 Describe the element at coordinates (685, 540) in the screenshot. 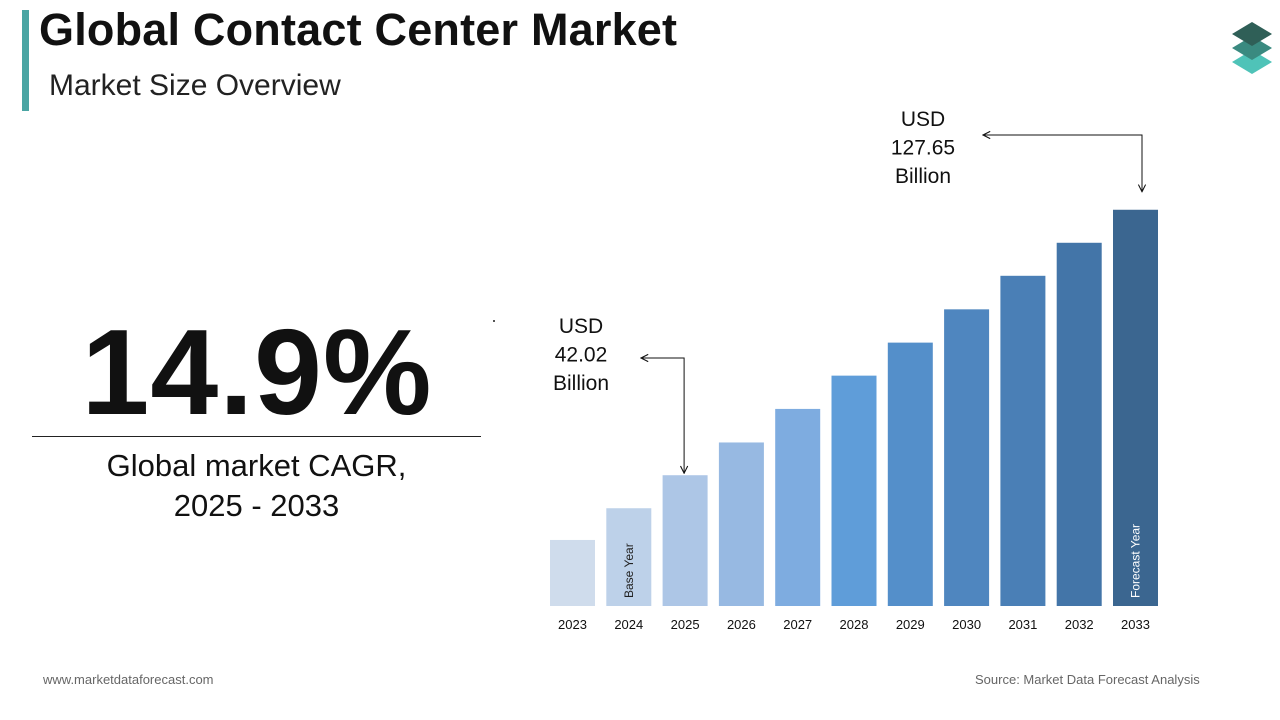

I see `bar-2025` at that location.